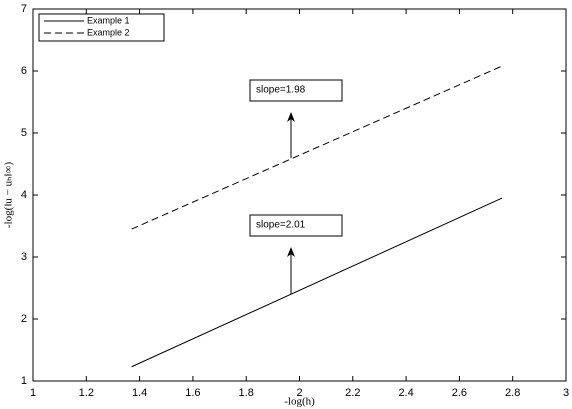 This screenshot has width=572, height=409. What do you see at coordinates (352, 393) in the screenshot?
I see `x-tick-label: 2.2` at bounding box center [352, 393].